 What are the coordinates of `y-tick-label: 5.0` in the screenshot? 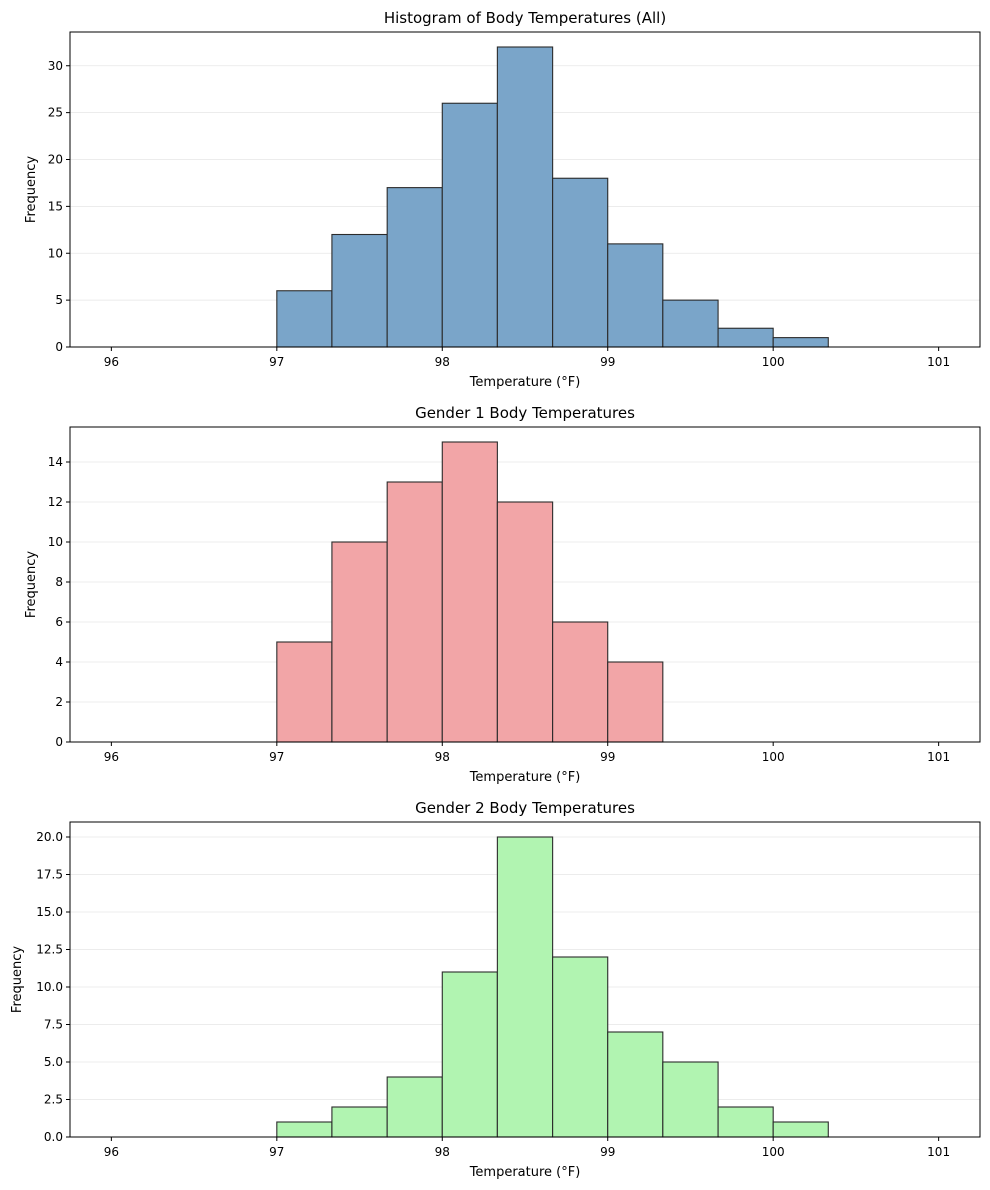 It's located at (53, 1062).